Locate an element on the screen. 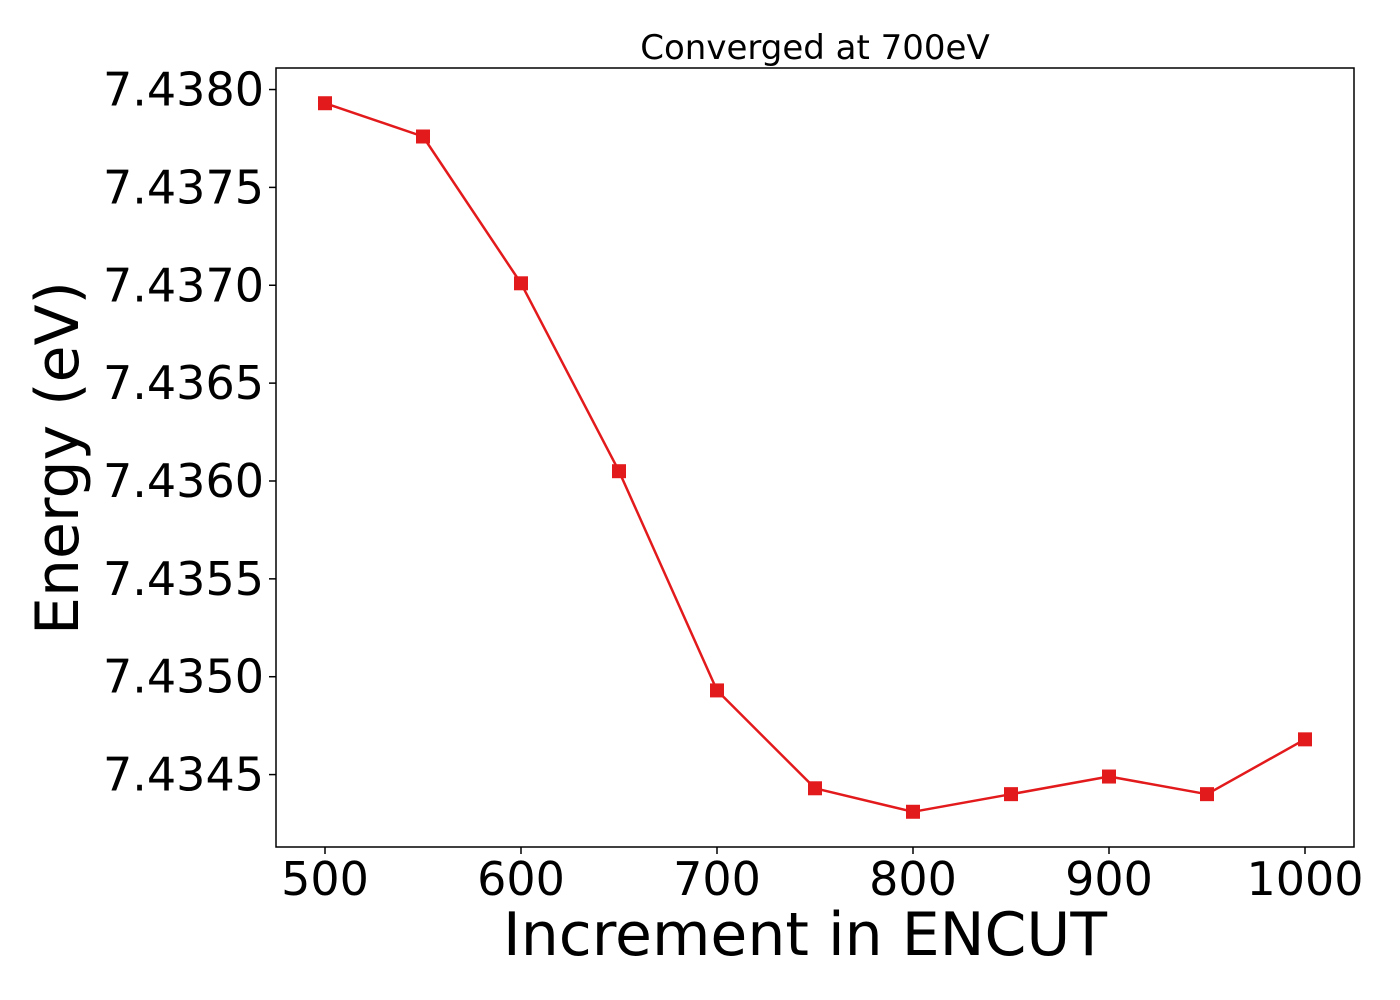 The width and height of the screenshot is (1400, 1000). y-tick-label: 7.4375 is located at coordinates (183, 187).